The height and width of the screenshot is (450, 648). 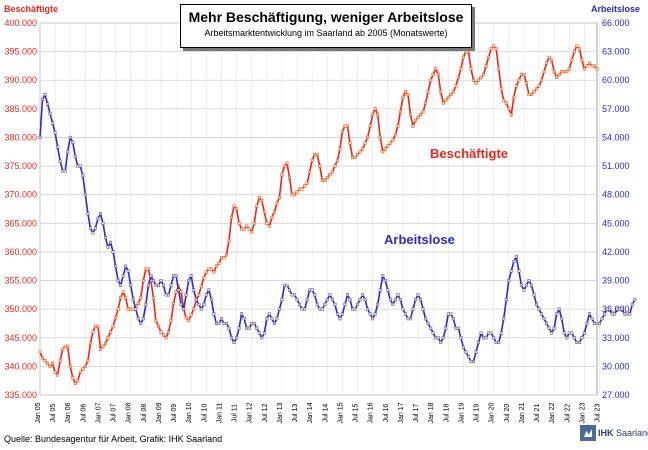 I want to click on left-tick-label: 400.000, so click(x=20, y=23).